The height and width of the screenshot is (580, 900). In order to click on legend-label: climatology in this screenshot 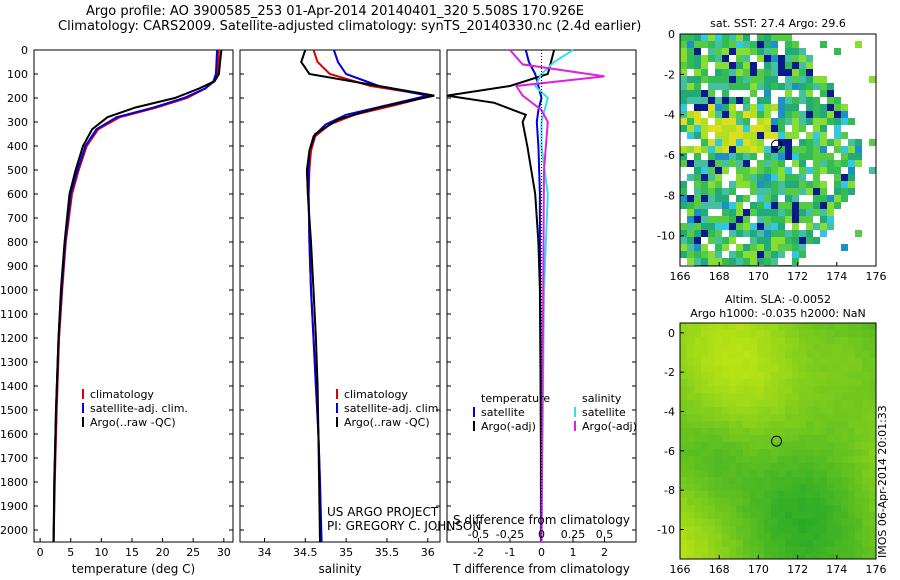, I will do `click(376, 394)`.